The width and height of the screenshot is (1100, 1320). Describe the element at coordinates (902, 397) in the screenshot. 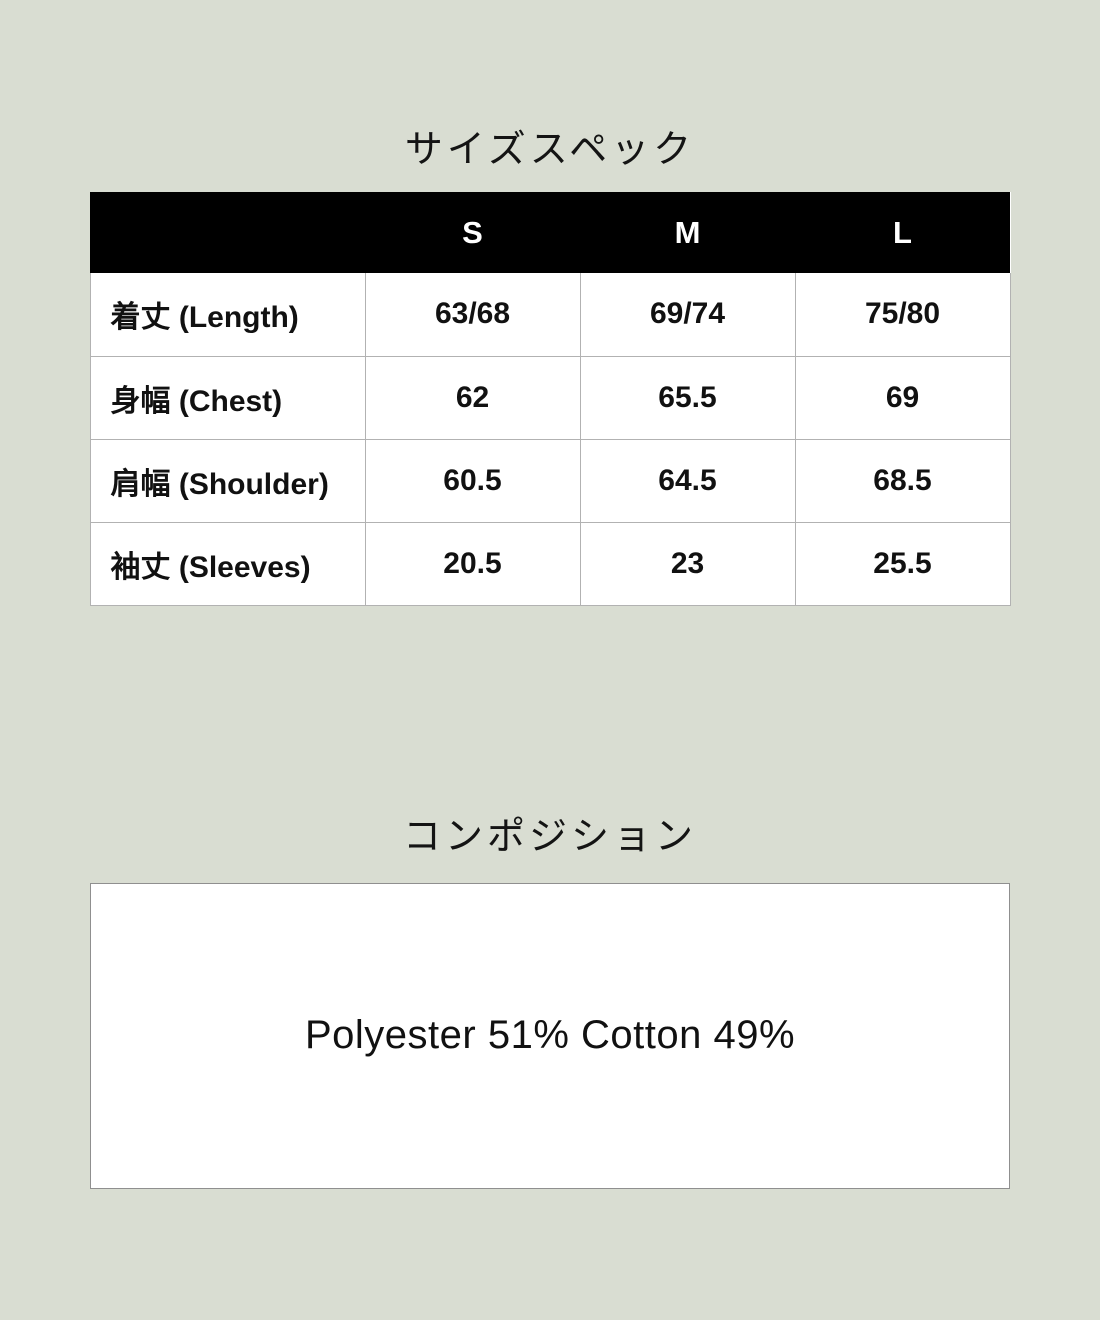

I see `chest-l-value: 69` at that location.